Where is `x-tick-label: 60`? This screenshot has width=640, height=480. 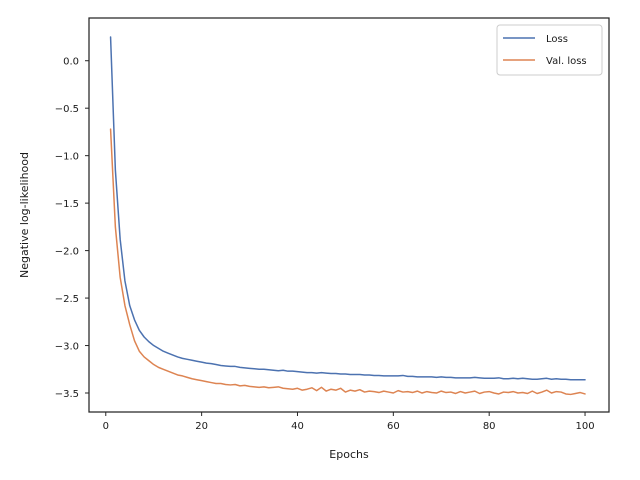
x-tick-label: 60 is located at coordinates (393, 426).